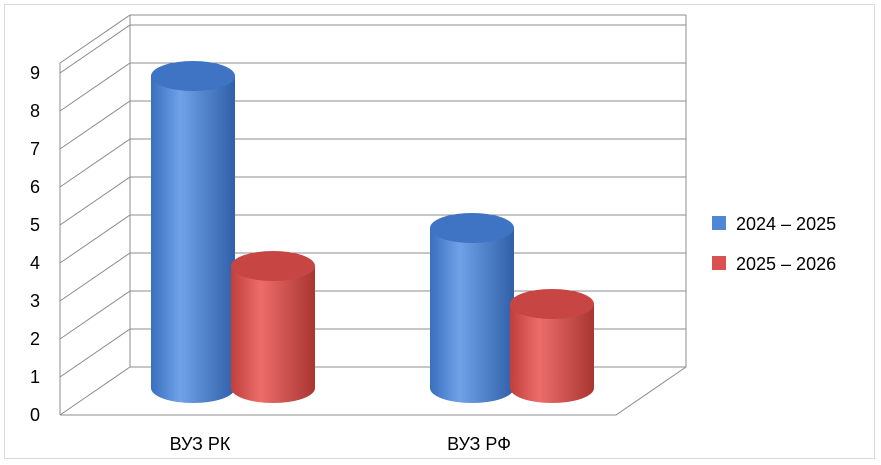 The image size is (881, 465). Describe the element at coordinates (786, 224) in the screenshot. I see `legend-entry: 2024 – 2025` at that location.